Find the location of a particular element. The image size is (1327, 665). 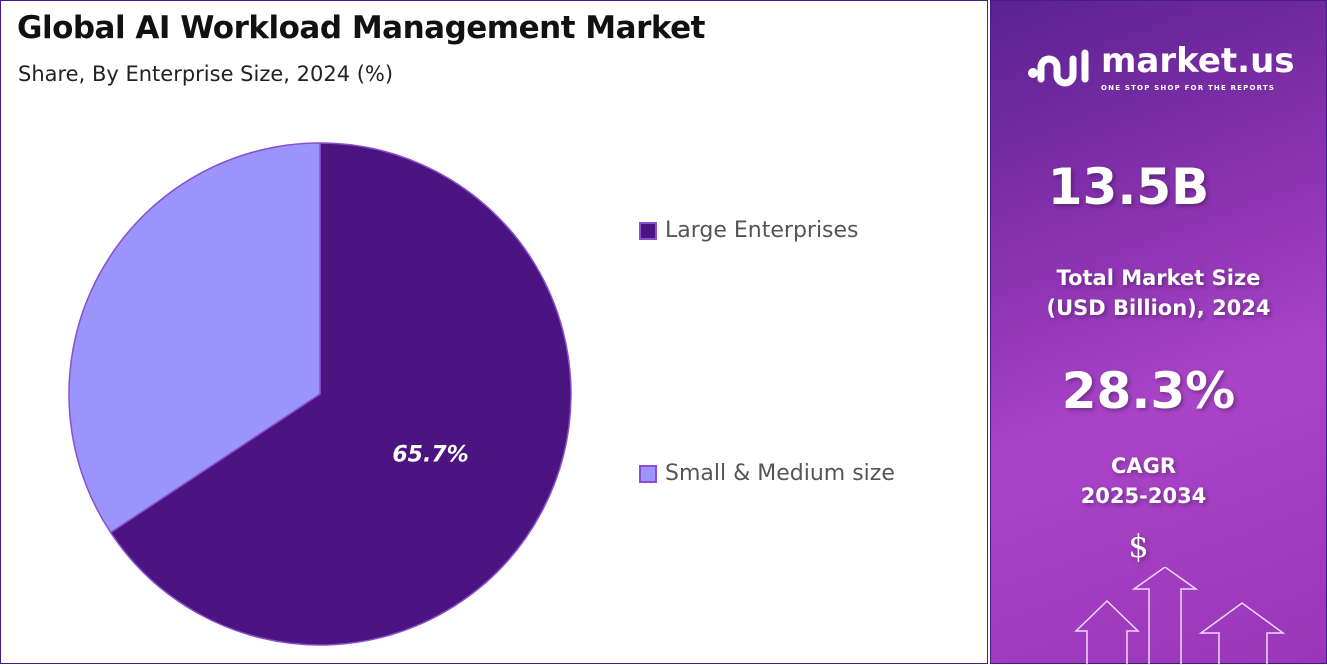

market-size-label-2: (USD Billion), 2024 is located at coordinates (1158, 308).